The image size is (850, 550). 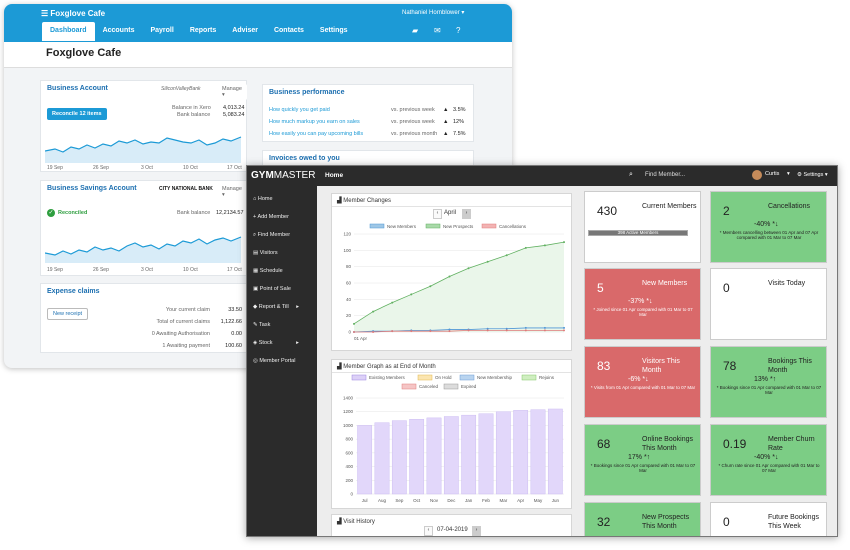 What do you see at coordinates (299, 110) in the screenshot?
I see `perf-link: How quickly you get paid` at bounding box center [299, 110].